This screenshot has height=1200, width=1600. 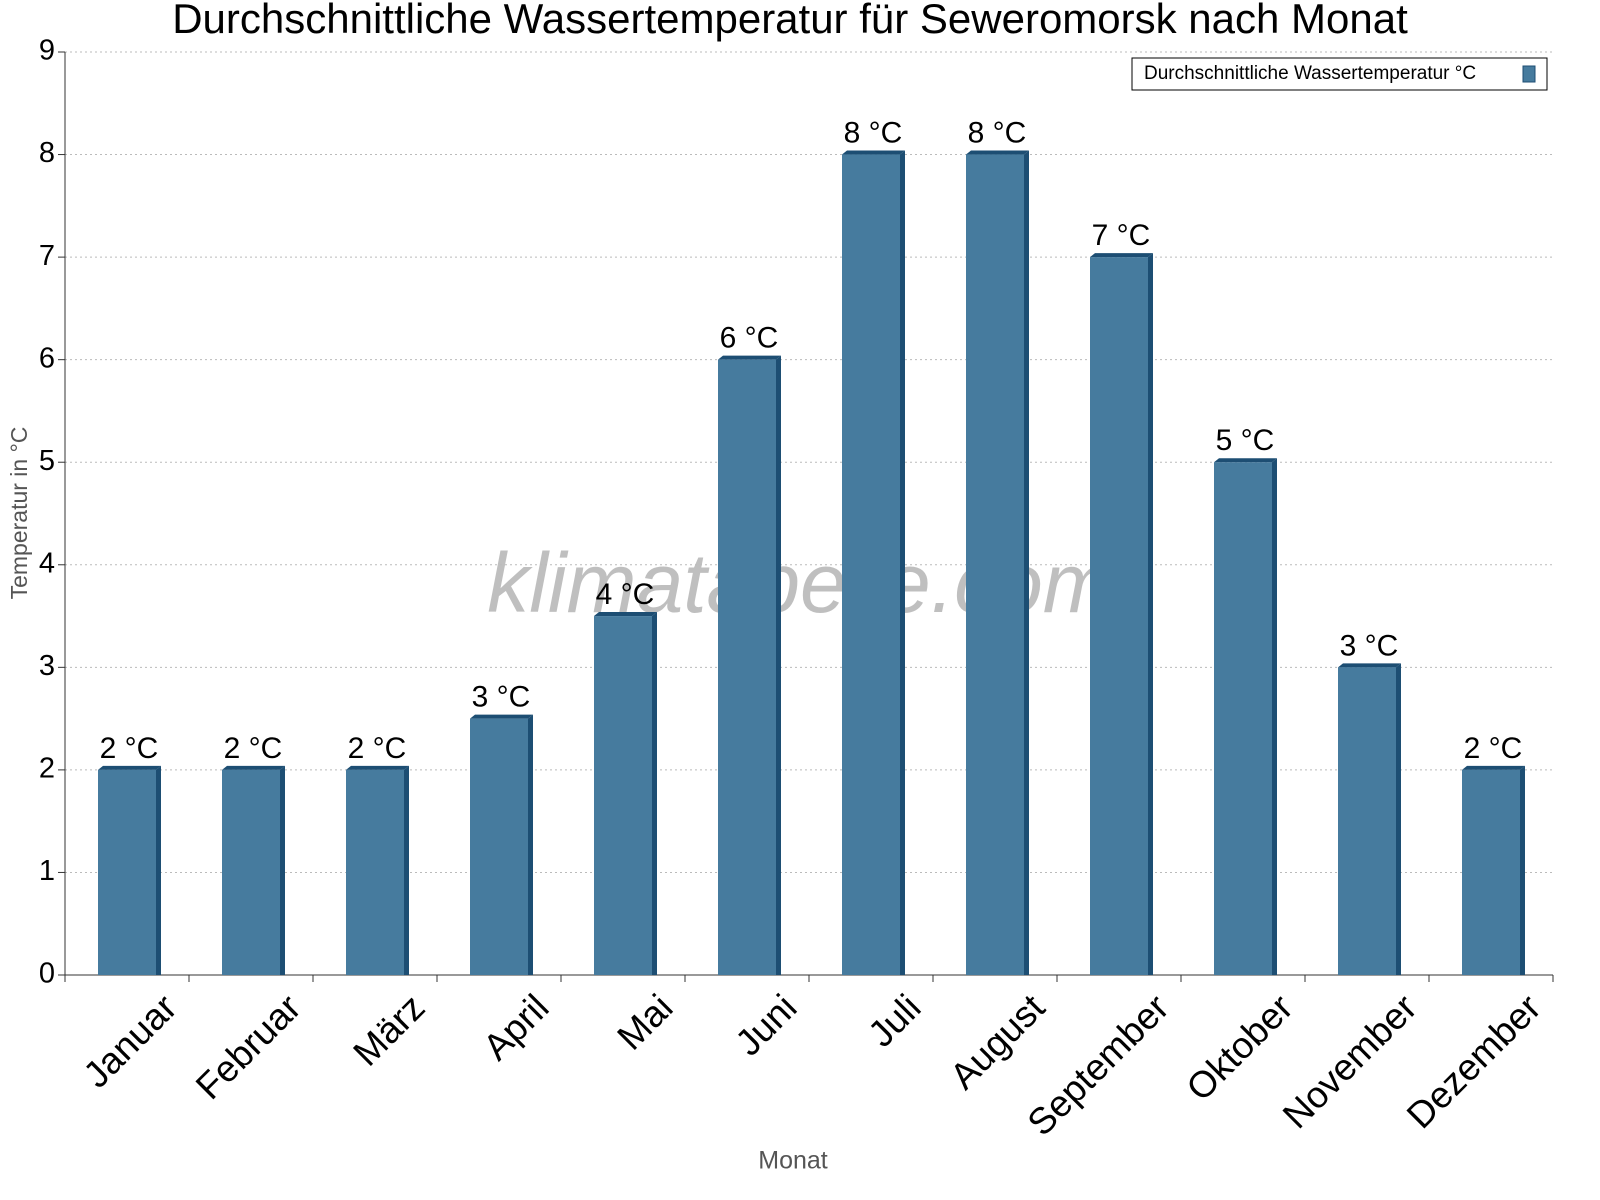 I want to click on x-tick-label: August, so click(x=997, y=1041).